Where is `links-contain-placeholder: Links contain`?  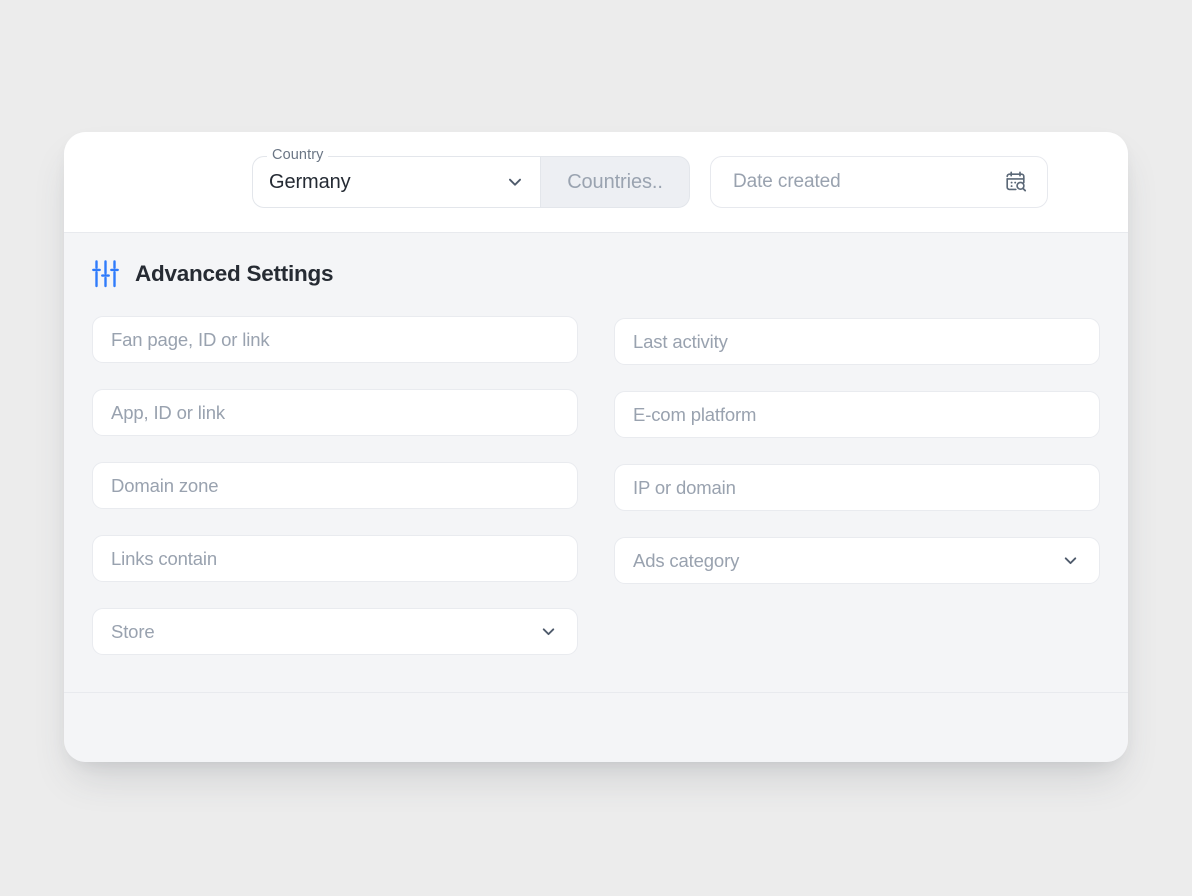
links-contain-placeholder: Links contain is located at coordinates (164, 558).